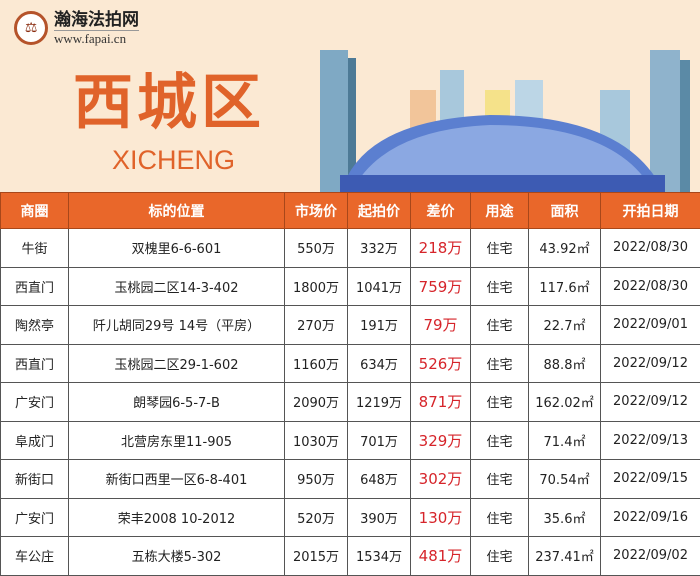 The height and width of the screenshot is (576, 700). I want to click on cell-starting-price: 390万, so click(379, 517).